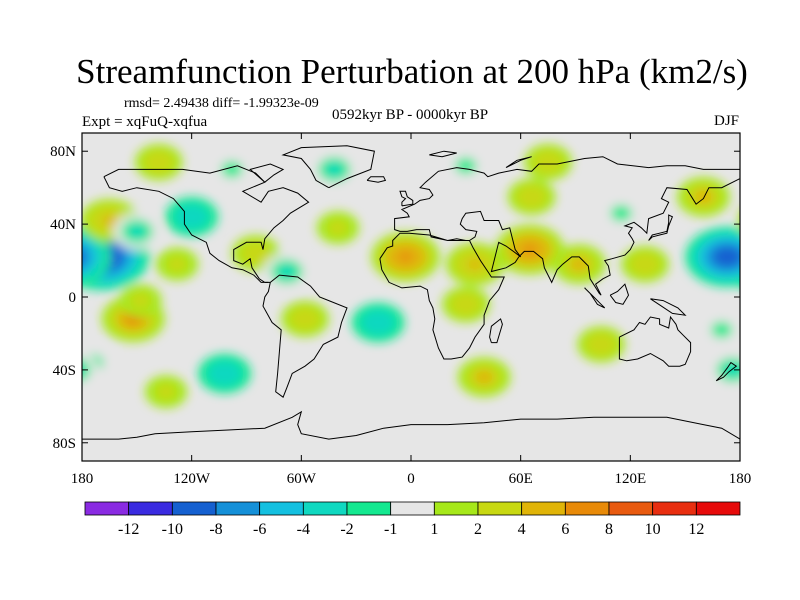 This screenshot has width=800, height=600. I want to click on x-tick-label: 180, so click(82, 479).